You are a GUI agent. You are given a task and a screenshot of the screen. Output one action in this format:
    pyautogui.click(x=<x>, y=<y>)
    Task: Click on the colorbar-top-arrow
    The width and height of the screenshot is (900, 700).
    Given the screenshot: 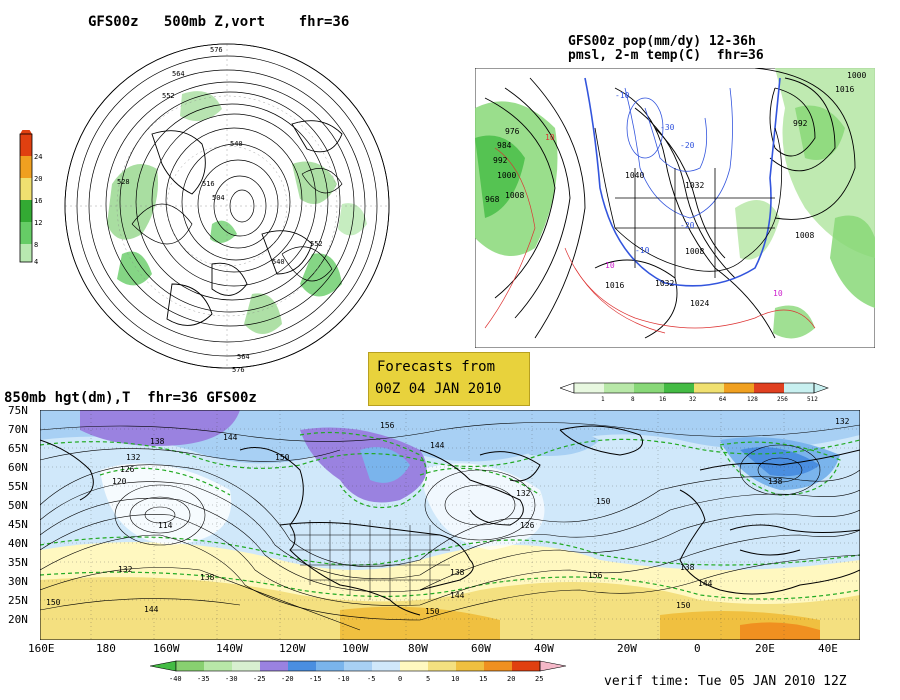 What is the action you would take?
    pyautogui.click(x=26, y=132)
    